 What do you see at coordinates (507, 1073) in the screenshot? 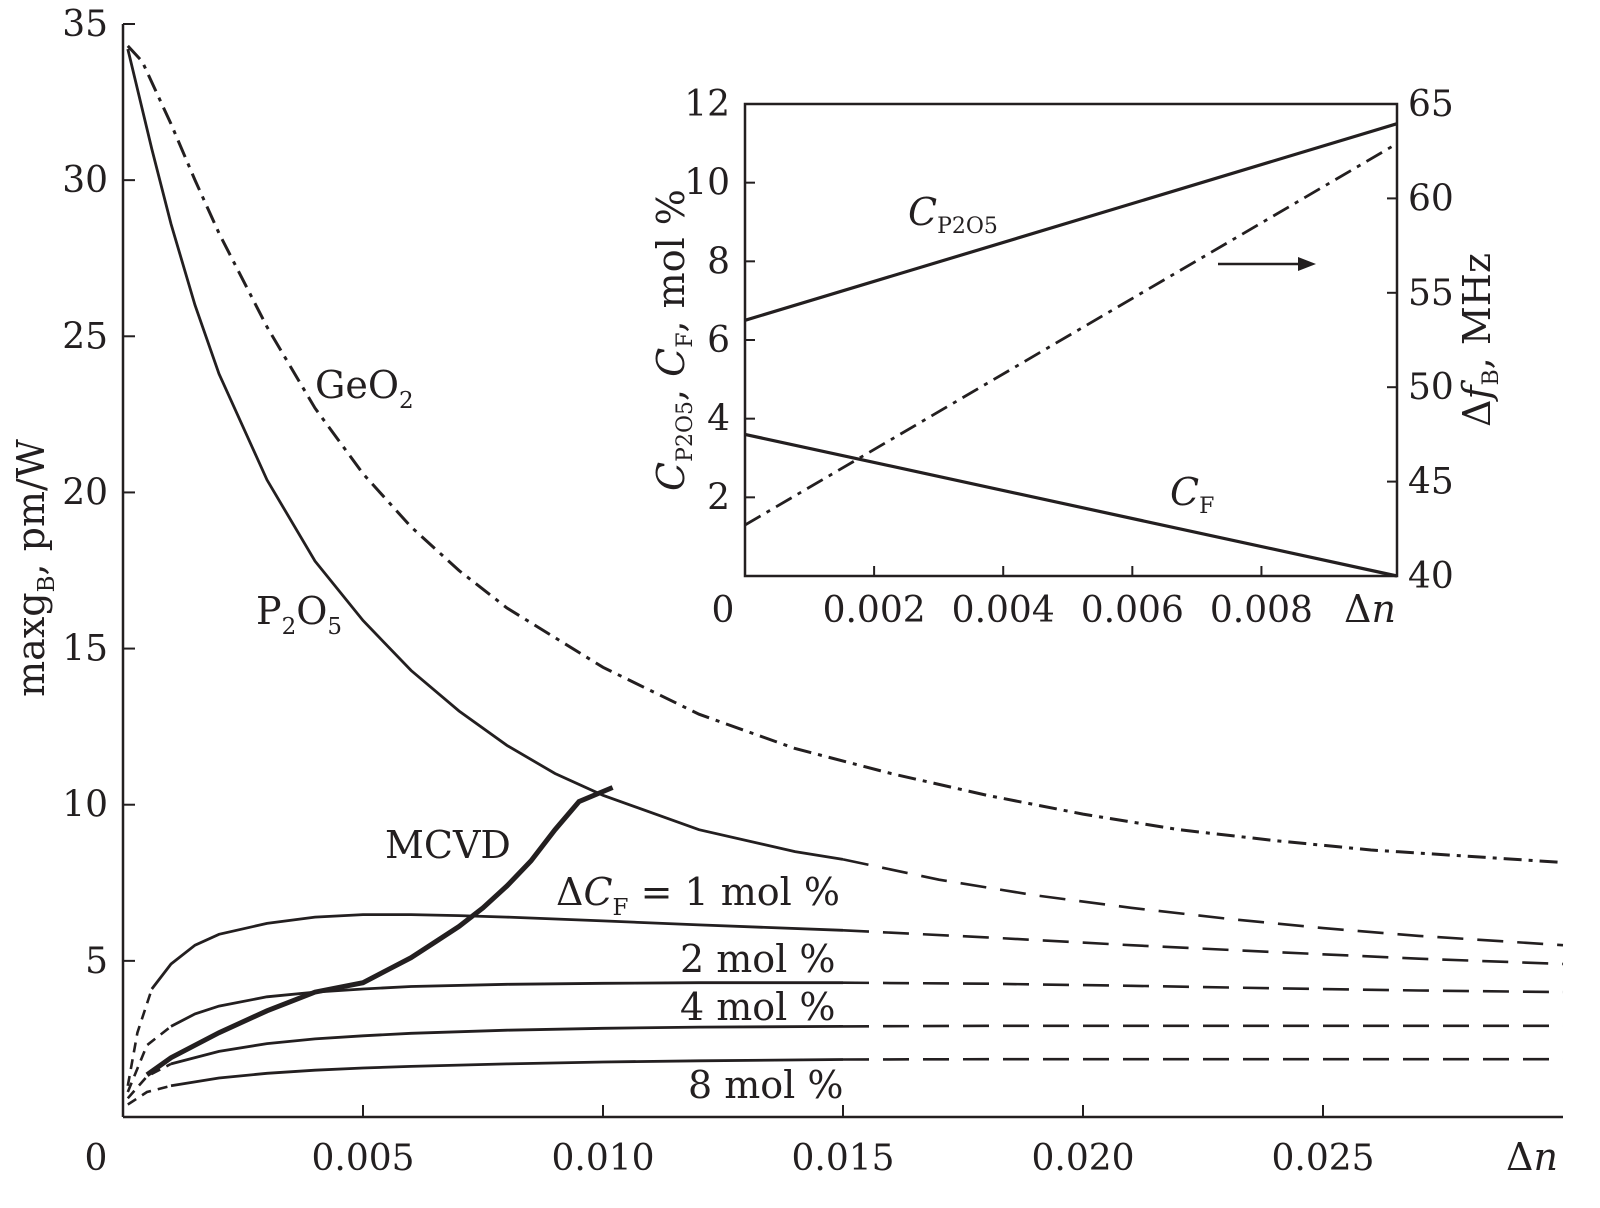
I see `curve-5-solid` at bounding box center [507, 1073].